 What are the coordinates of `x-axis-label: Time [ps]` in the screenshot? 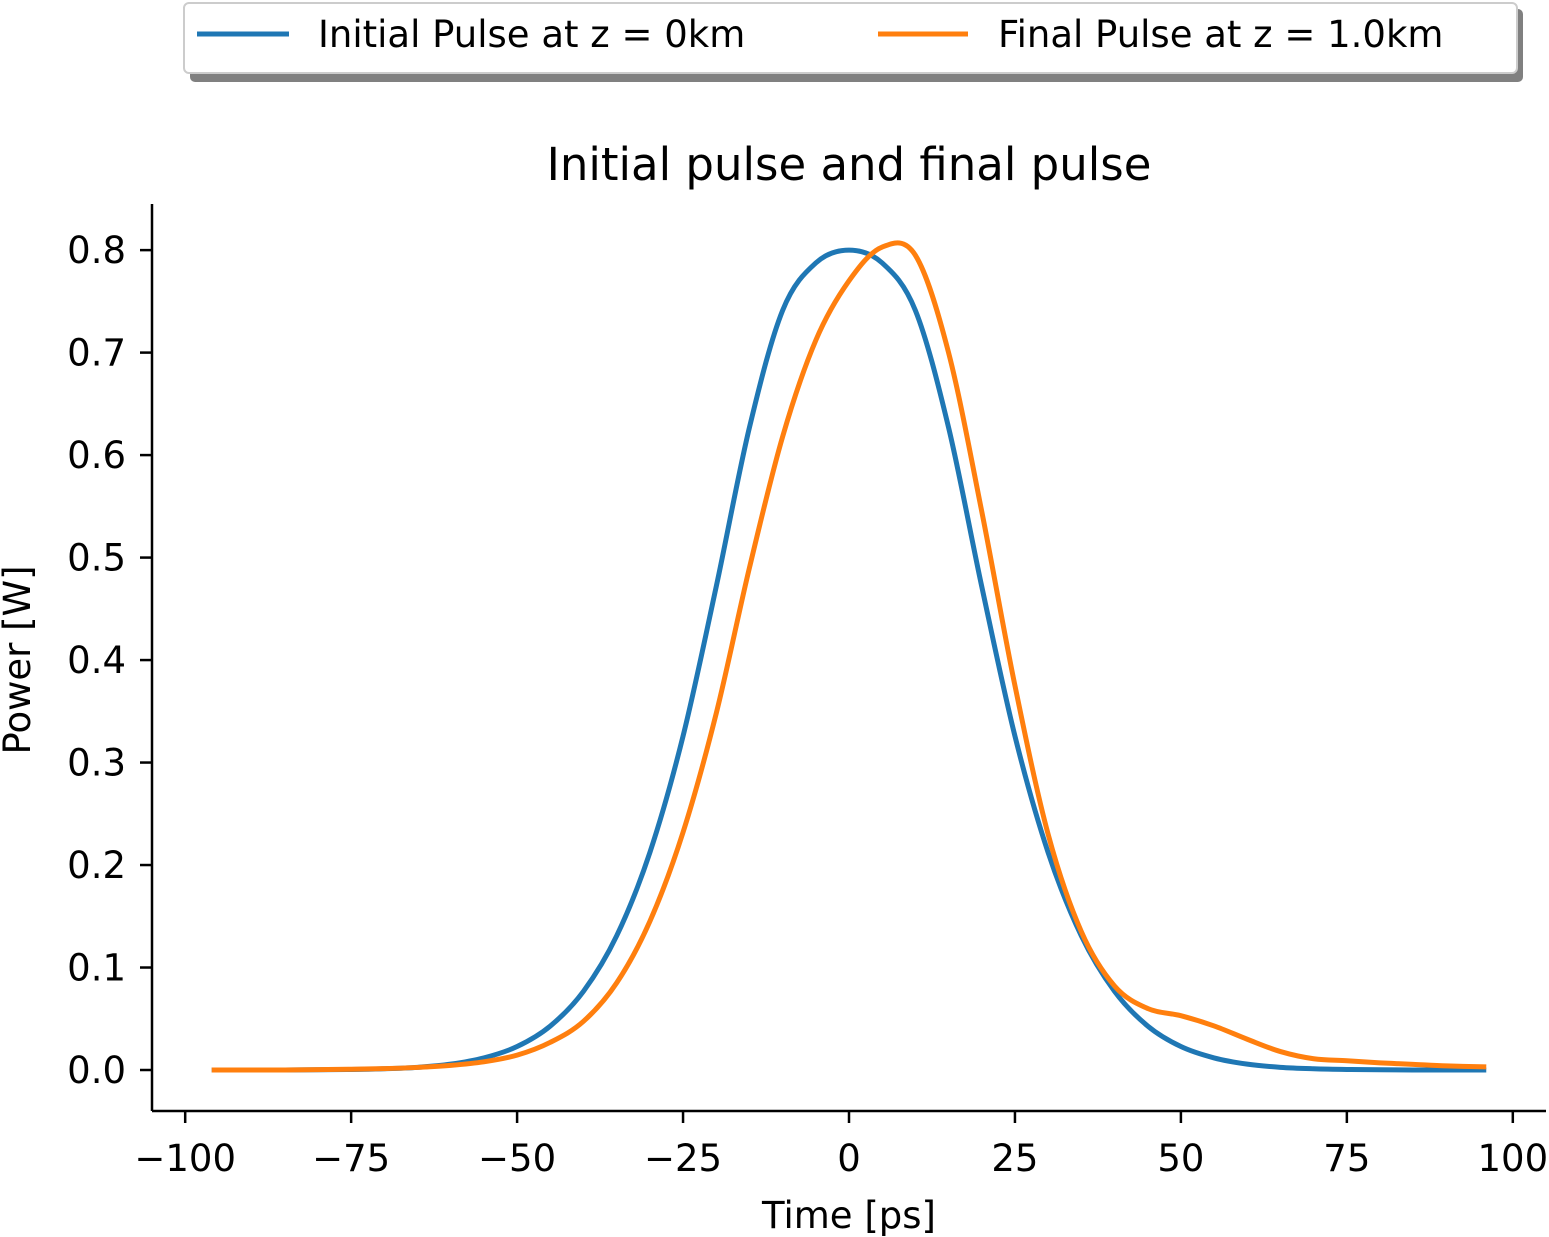 It's located at (848, 1215).